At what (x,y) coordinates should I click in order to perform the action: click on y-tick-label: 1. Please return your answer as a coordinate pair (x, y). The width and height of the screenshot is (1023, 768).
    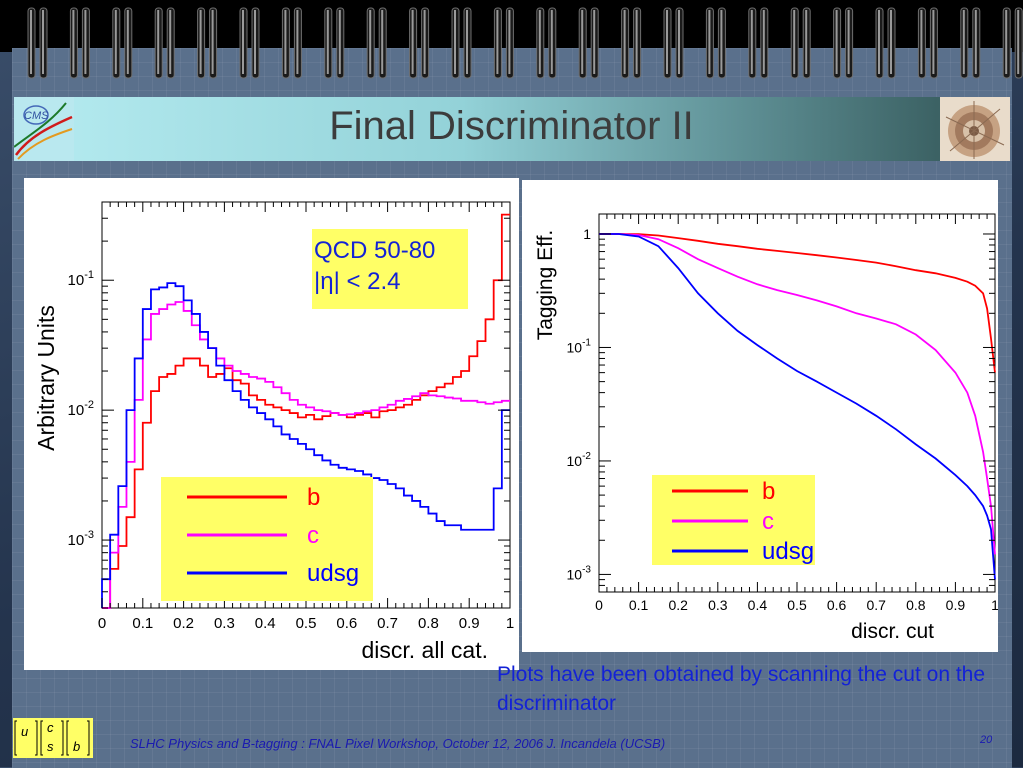
    Looking at the image, I should click on (587, 234).